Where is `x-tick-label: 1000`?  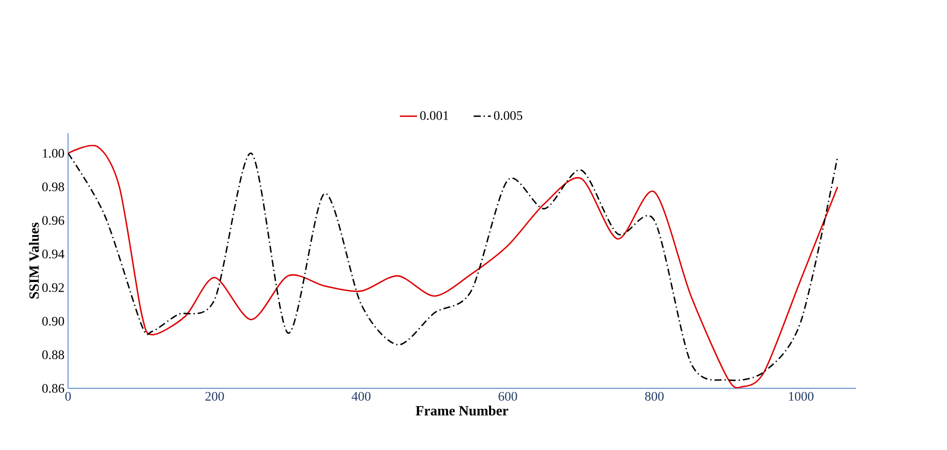 x-tick-label: 1000 is located at coordinates (801, 396).